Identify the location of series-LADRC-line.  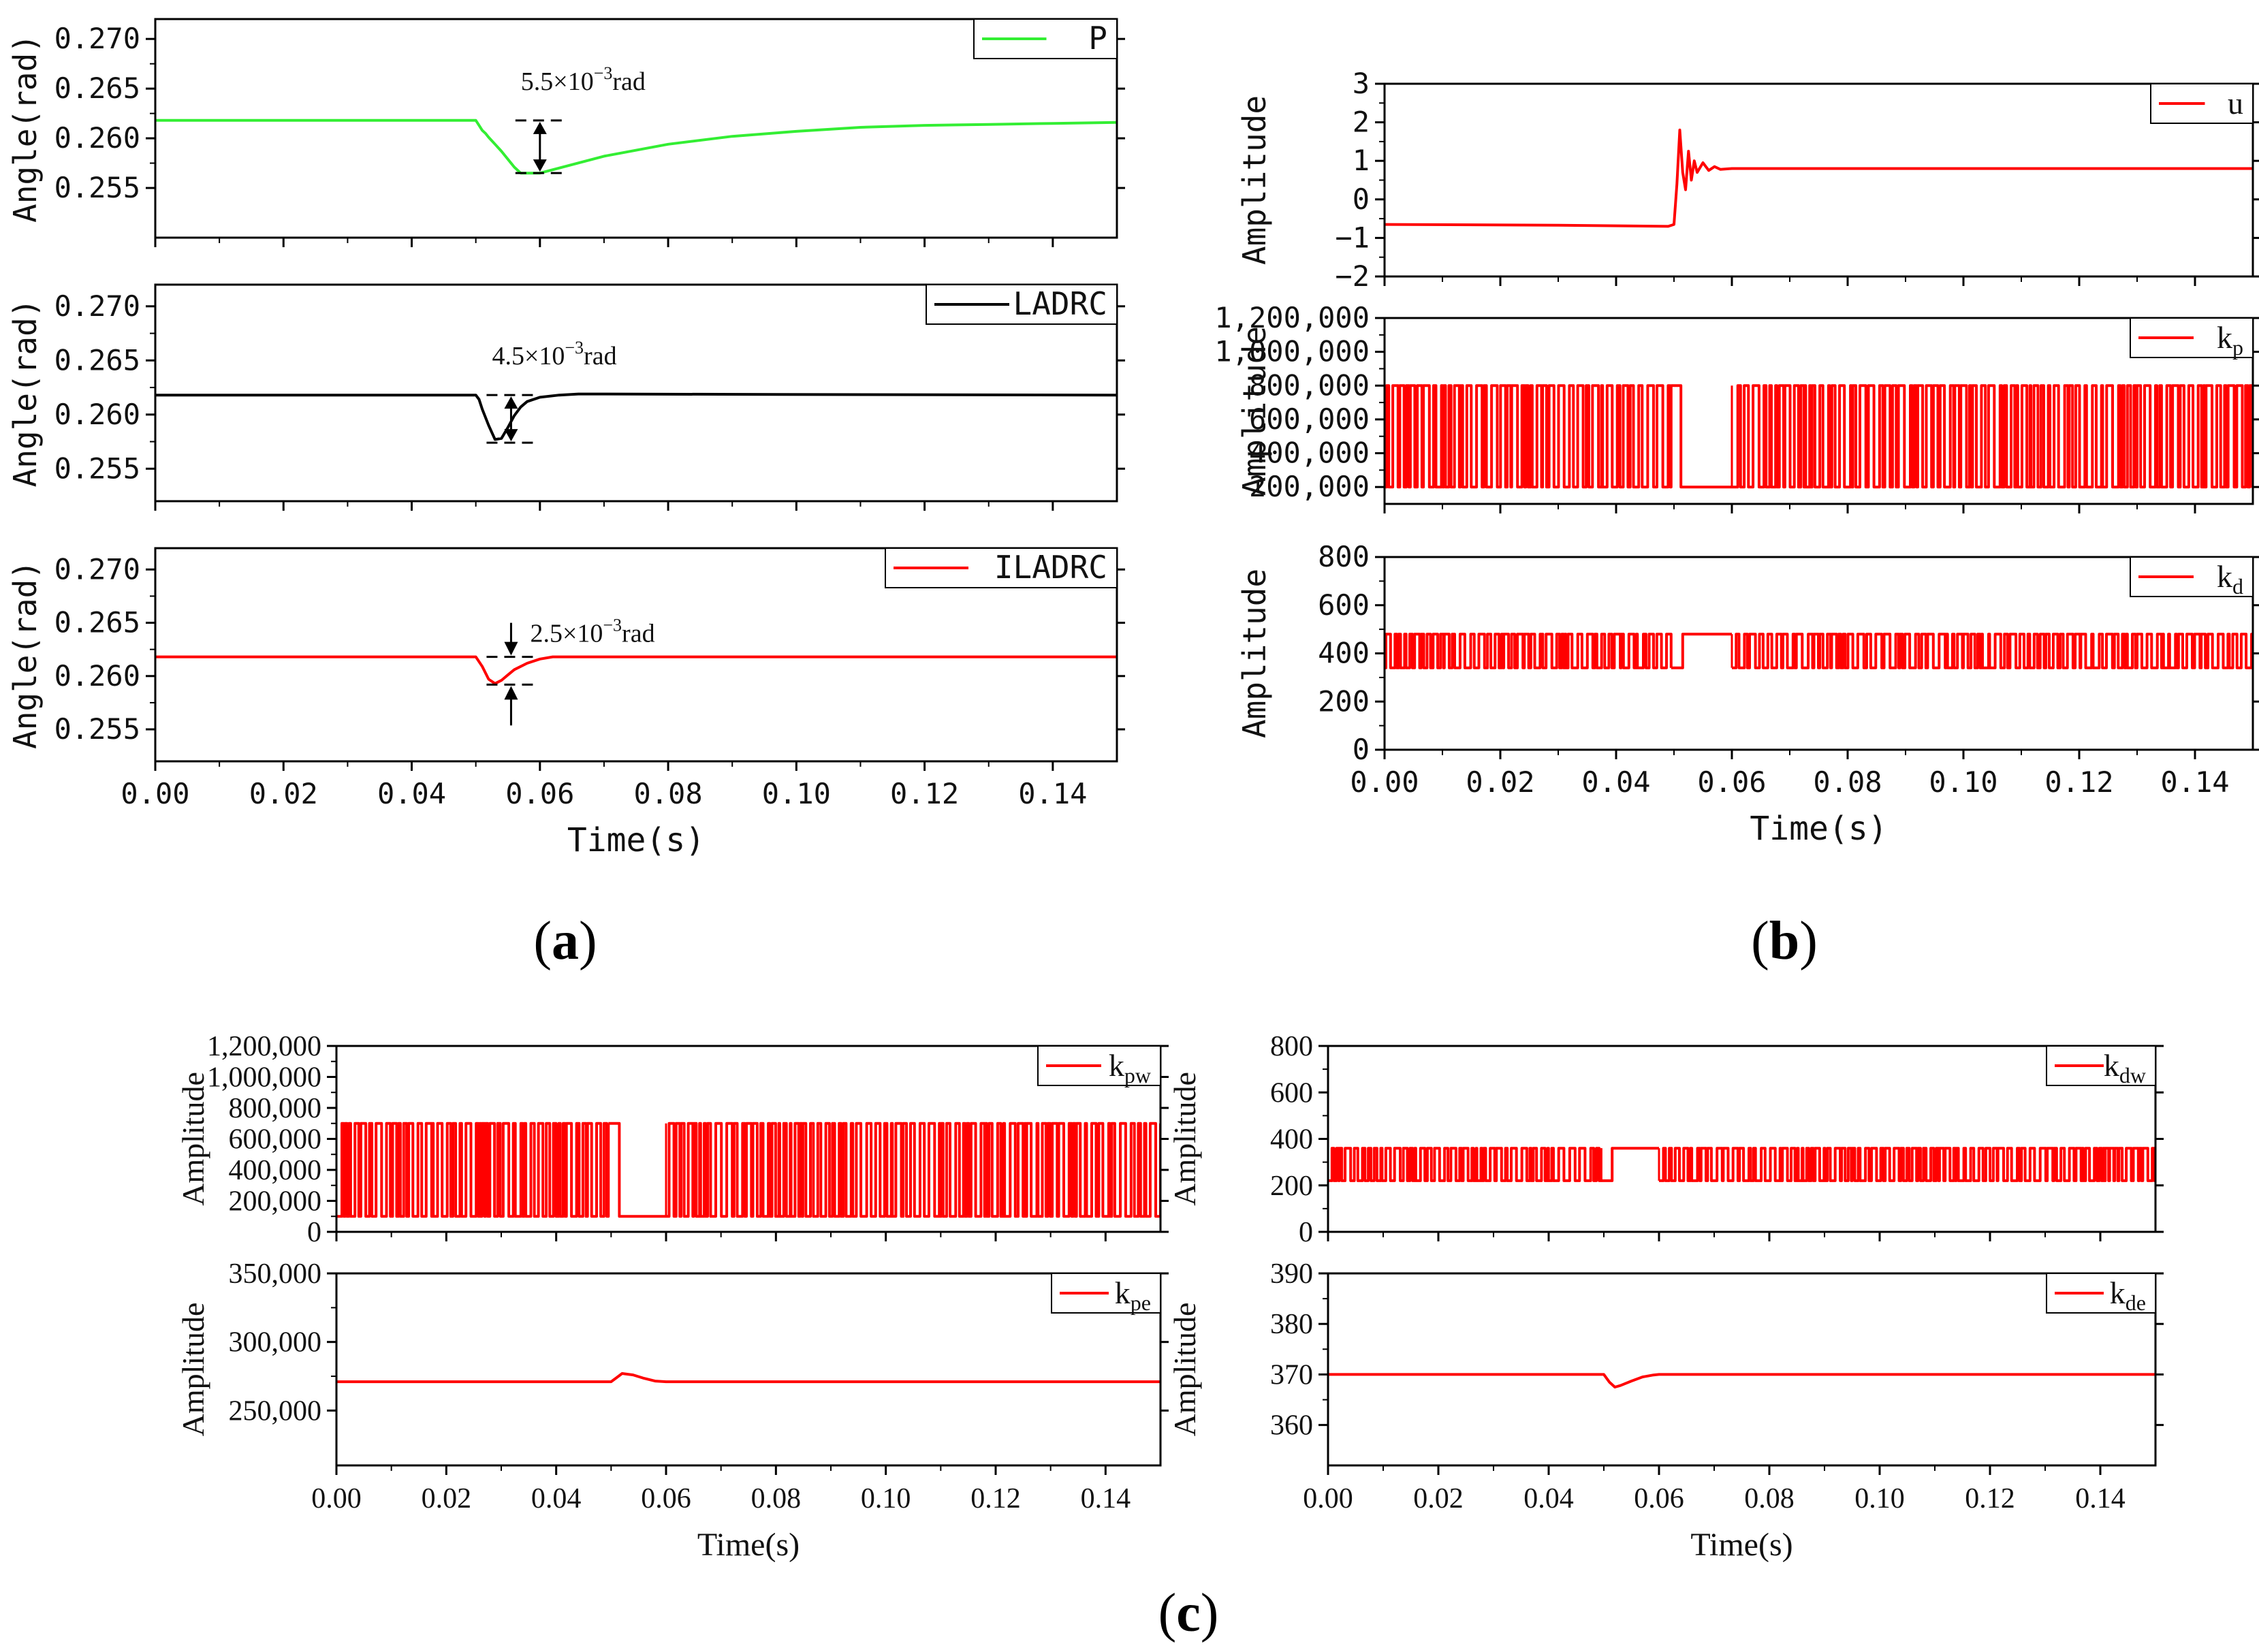
(636, 416).